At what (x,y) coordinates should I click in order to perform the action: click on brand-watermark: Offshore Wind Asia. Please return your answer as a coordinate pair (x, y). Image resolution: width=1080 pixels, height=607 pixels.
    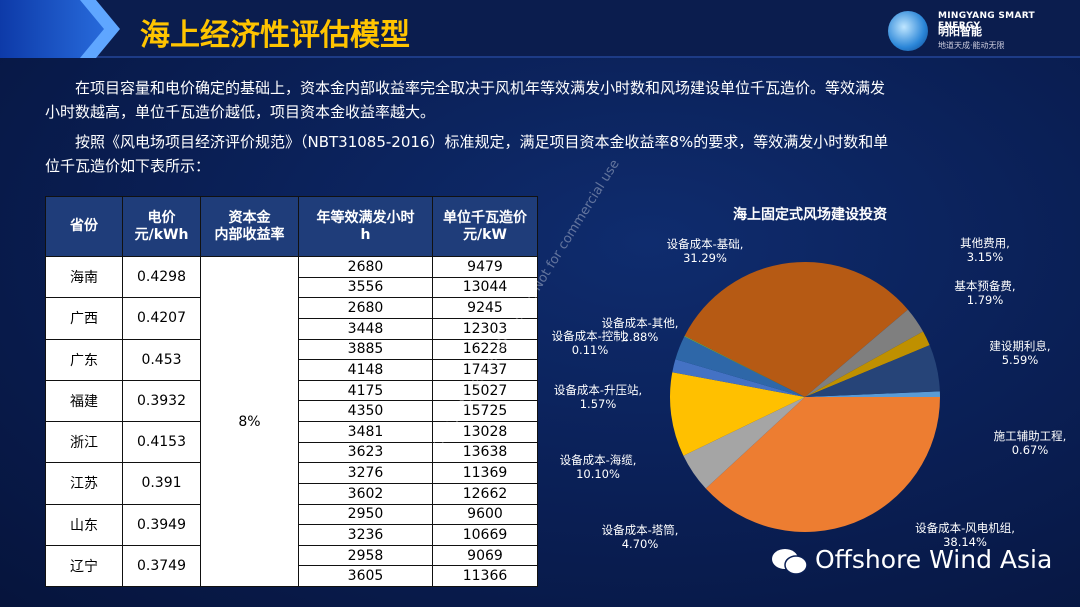
    Looking at the image, I should click on (934, 559).